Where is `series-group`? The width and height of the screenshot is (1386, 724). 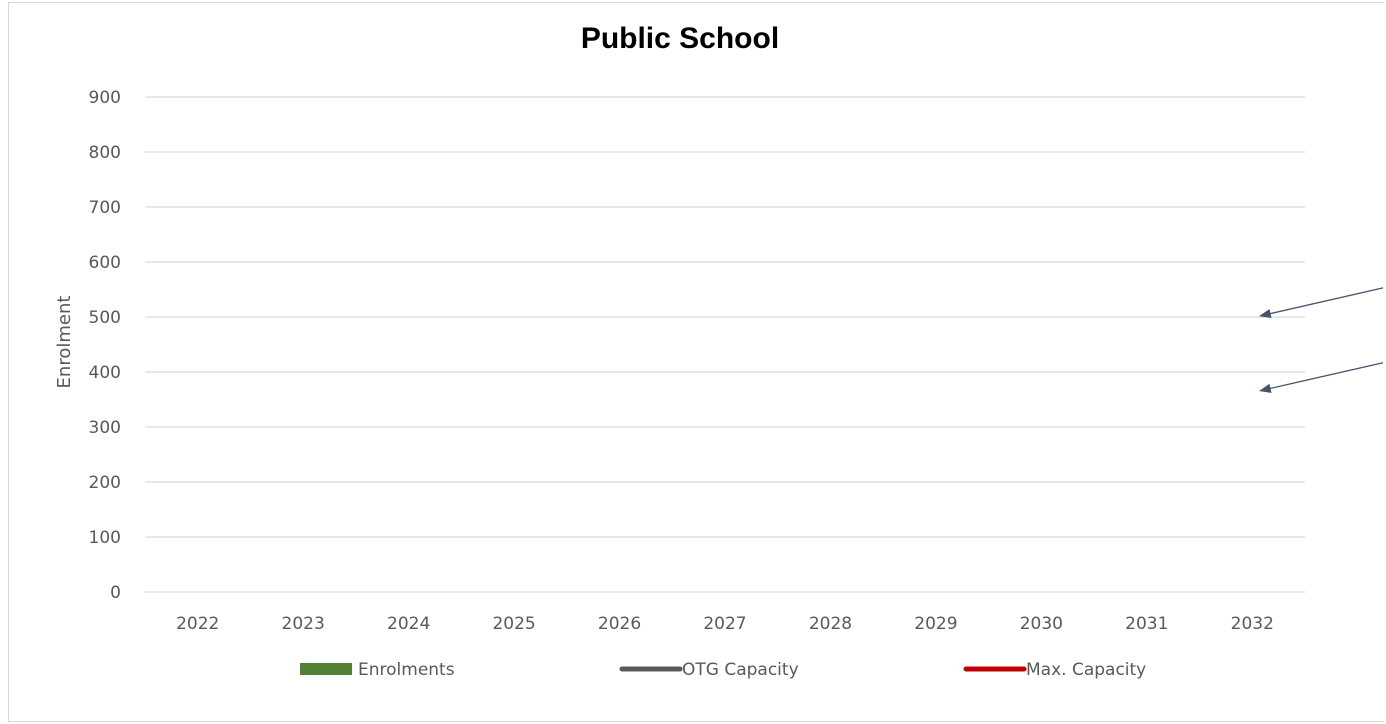 series-group is located at coordinates (725, 353).